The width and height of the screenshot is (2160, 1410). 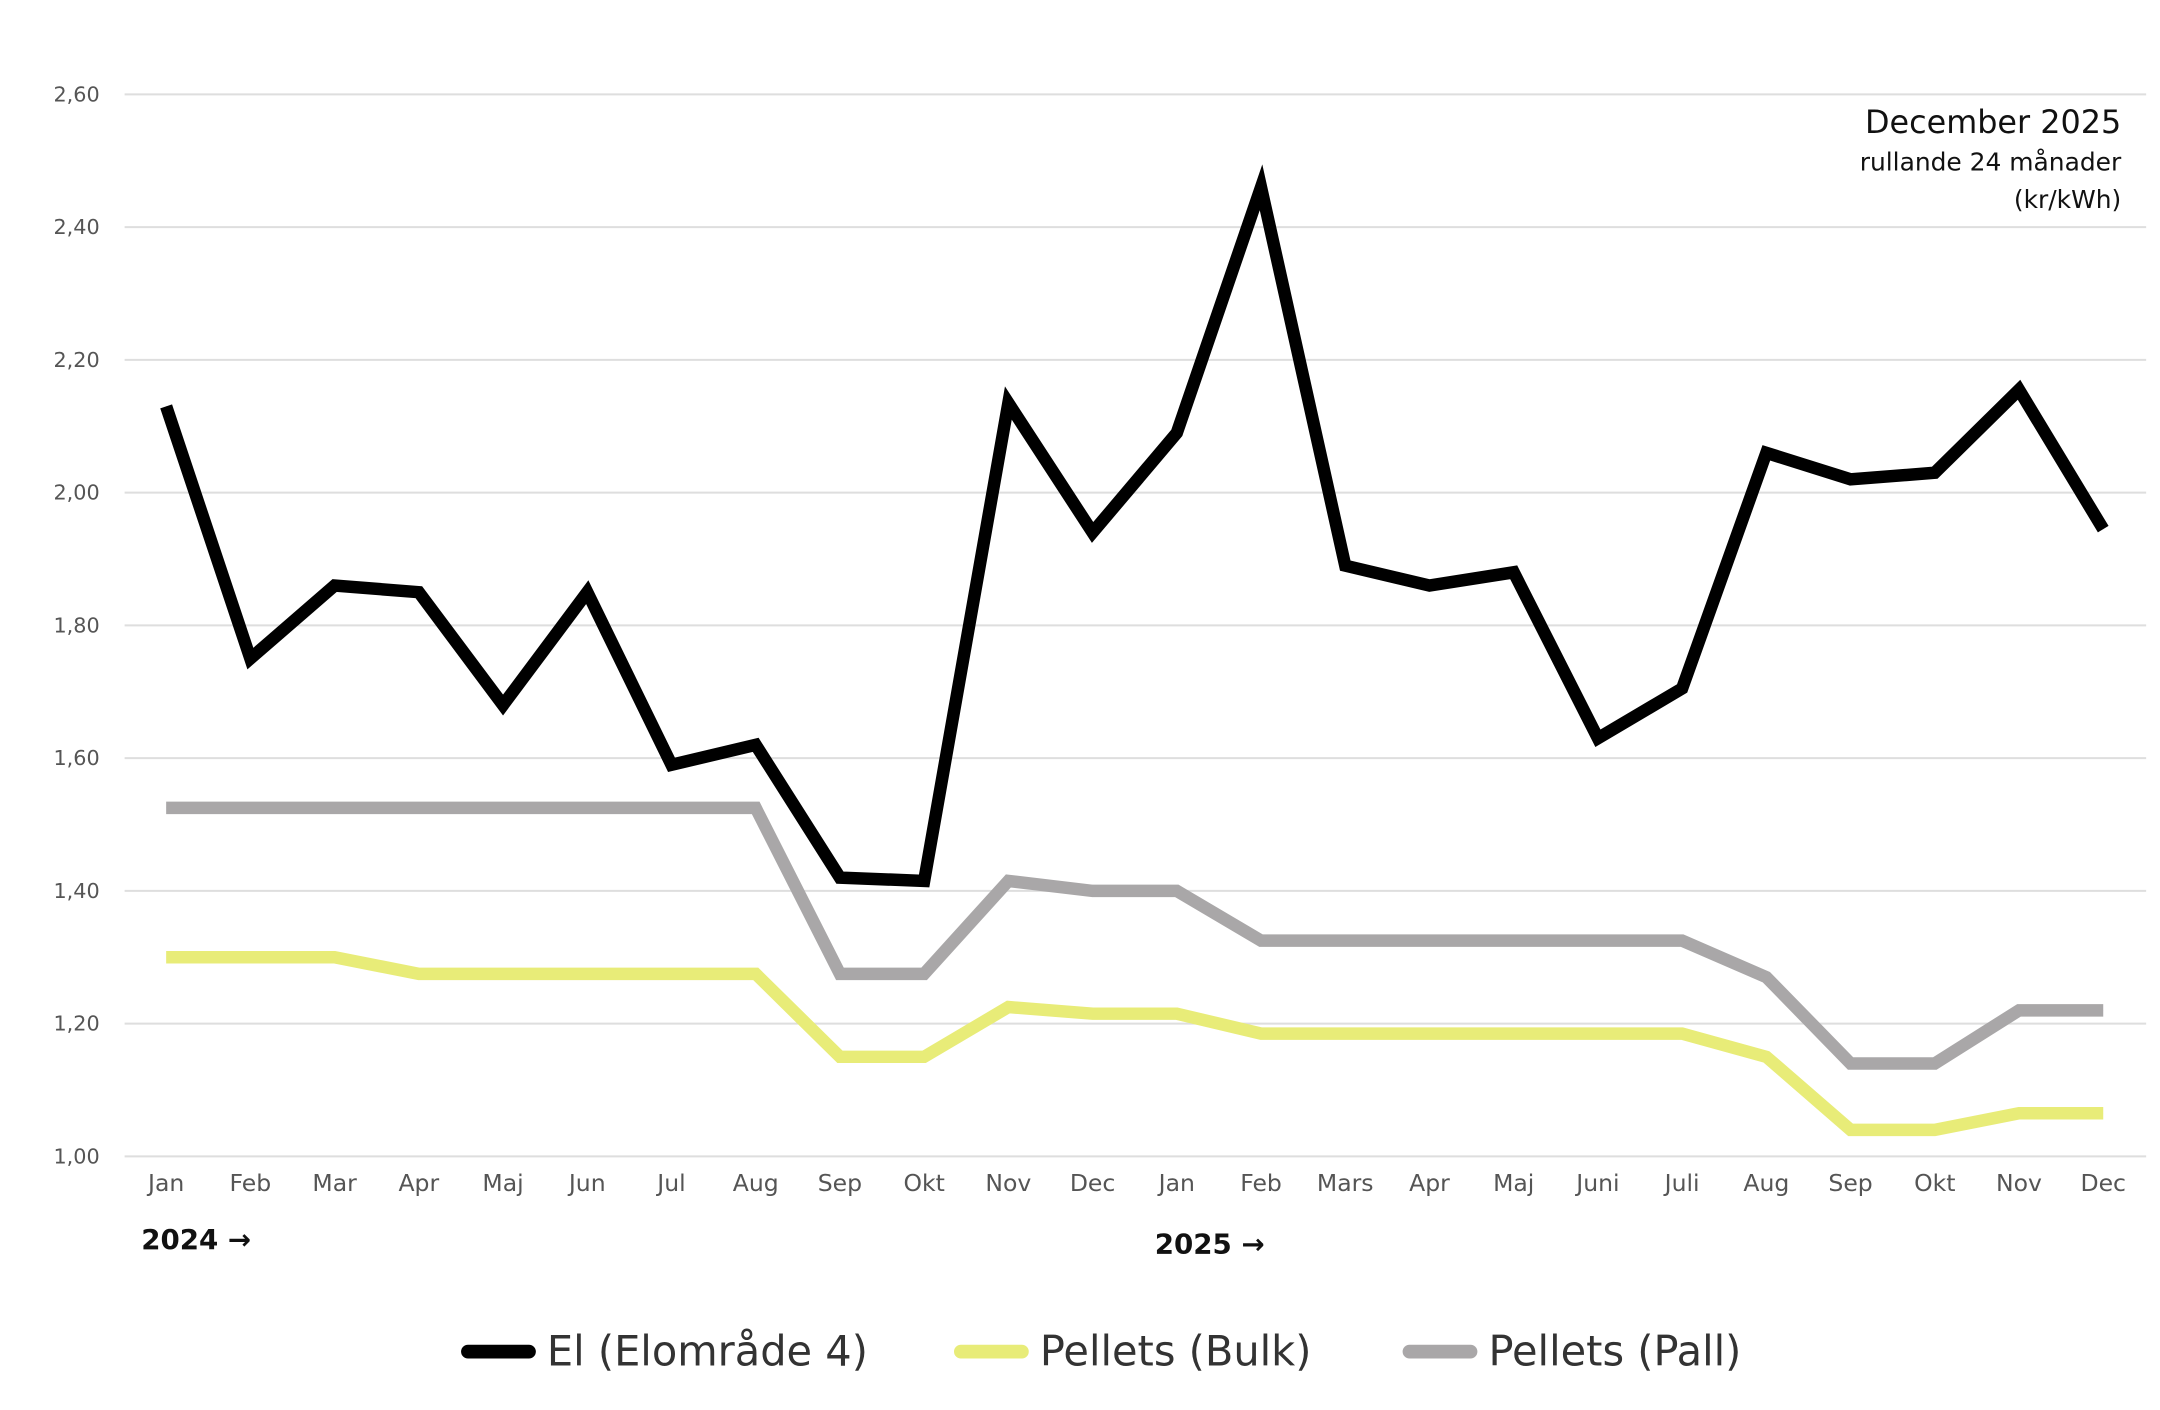 I want to click on y-tick-label: 2,60, so click(x=76, y=94).